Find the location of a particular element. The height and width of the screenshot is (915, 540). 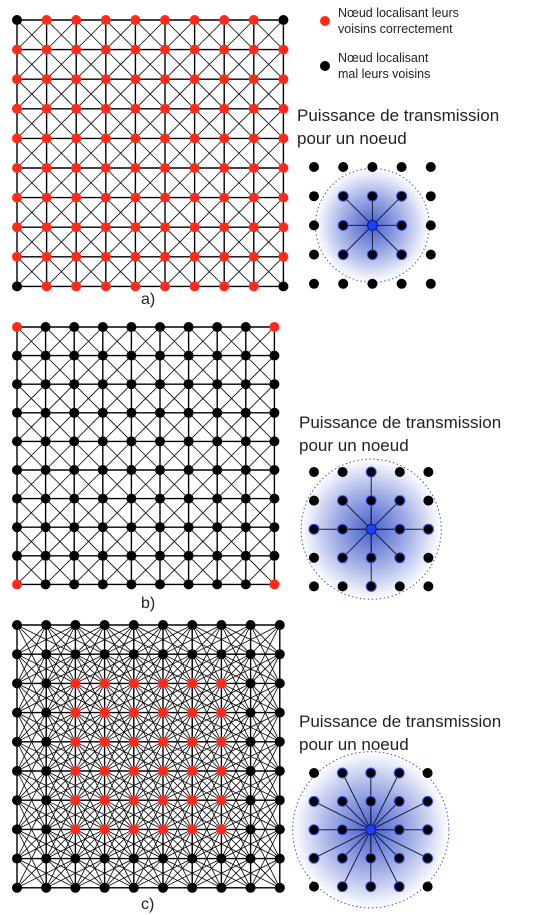

grid-edges is located at coordinates (146, 456).